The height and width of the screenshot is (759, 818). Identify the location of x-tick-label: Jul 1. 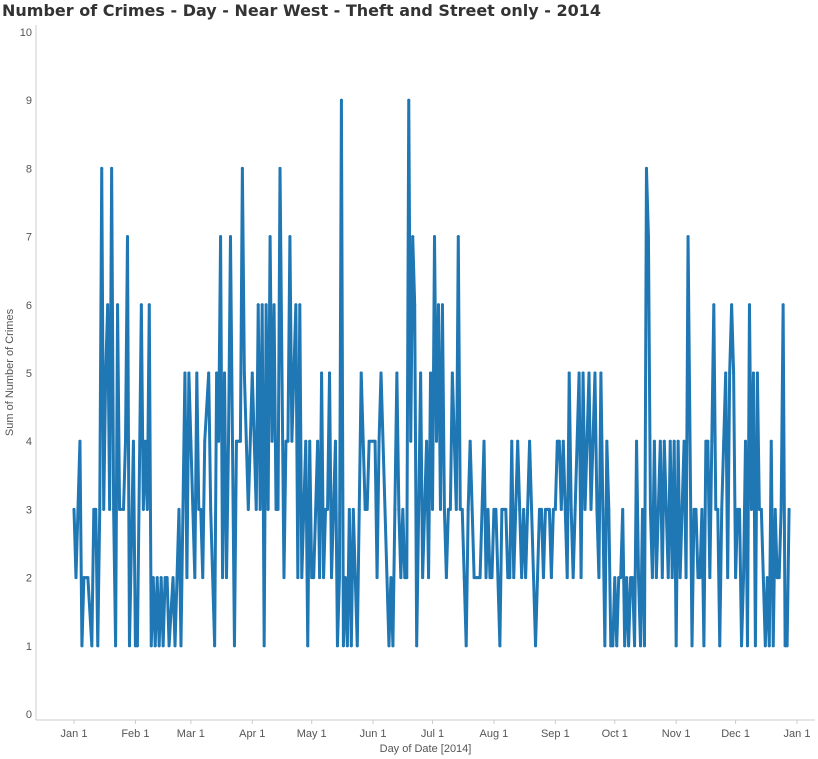
(432, 734).